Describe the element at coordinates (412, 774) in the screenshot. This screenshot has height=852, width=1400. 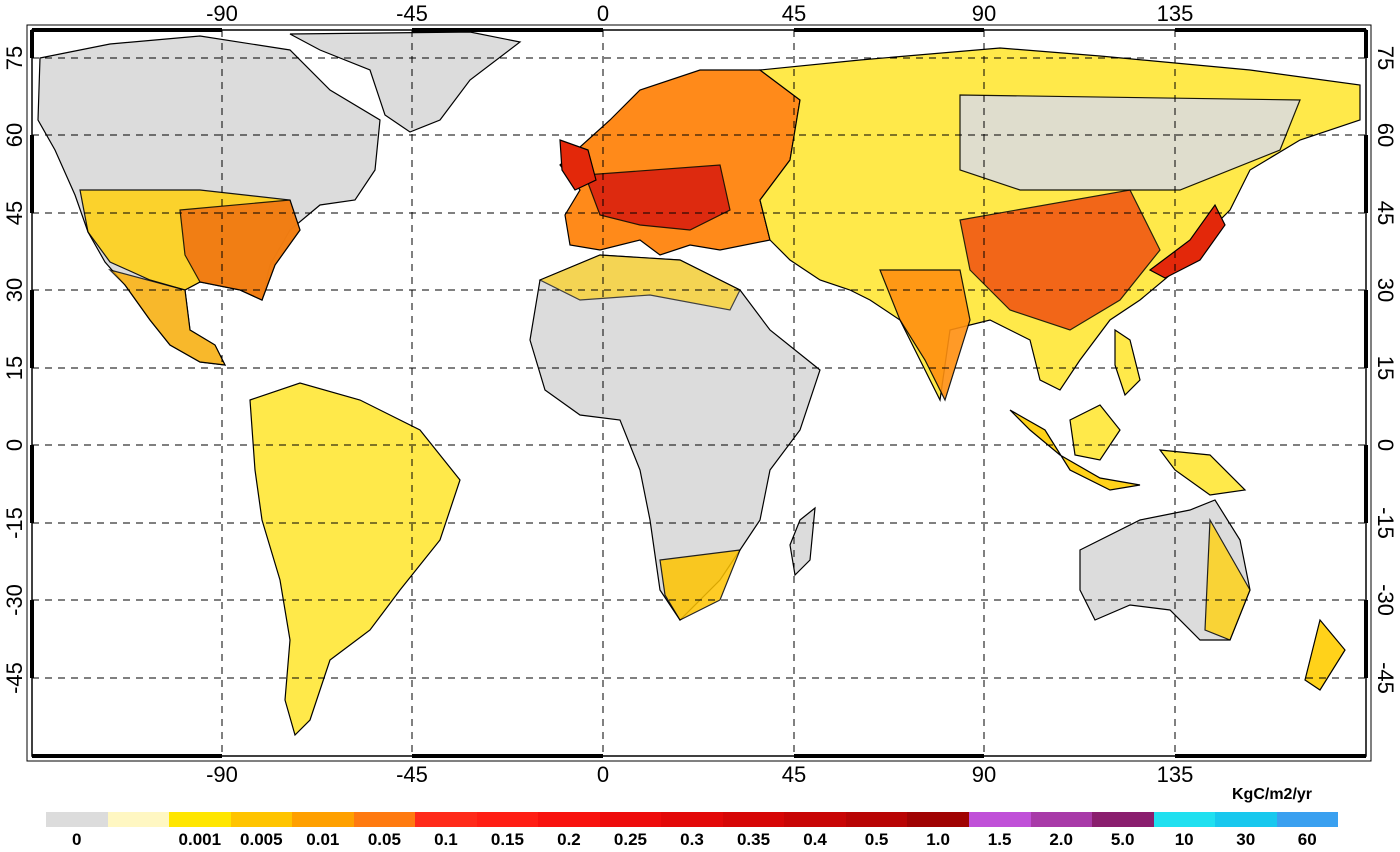
I see `x-tick-bottom: -45` at that location.